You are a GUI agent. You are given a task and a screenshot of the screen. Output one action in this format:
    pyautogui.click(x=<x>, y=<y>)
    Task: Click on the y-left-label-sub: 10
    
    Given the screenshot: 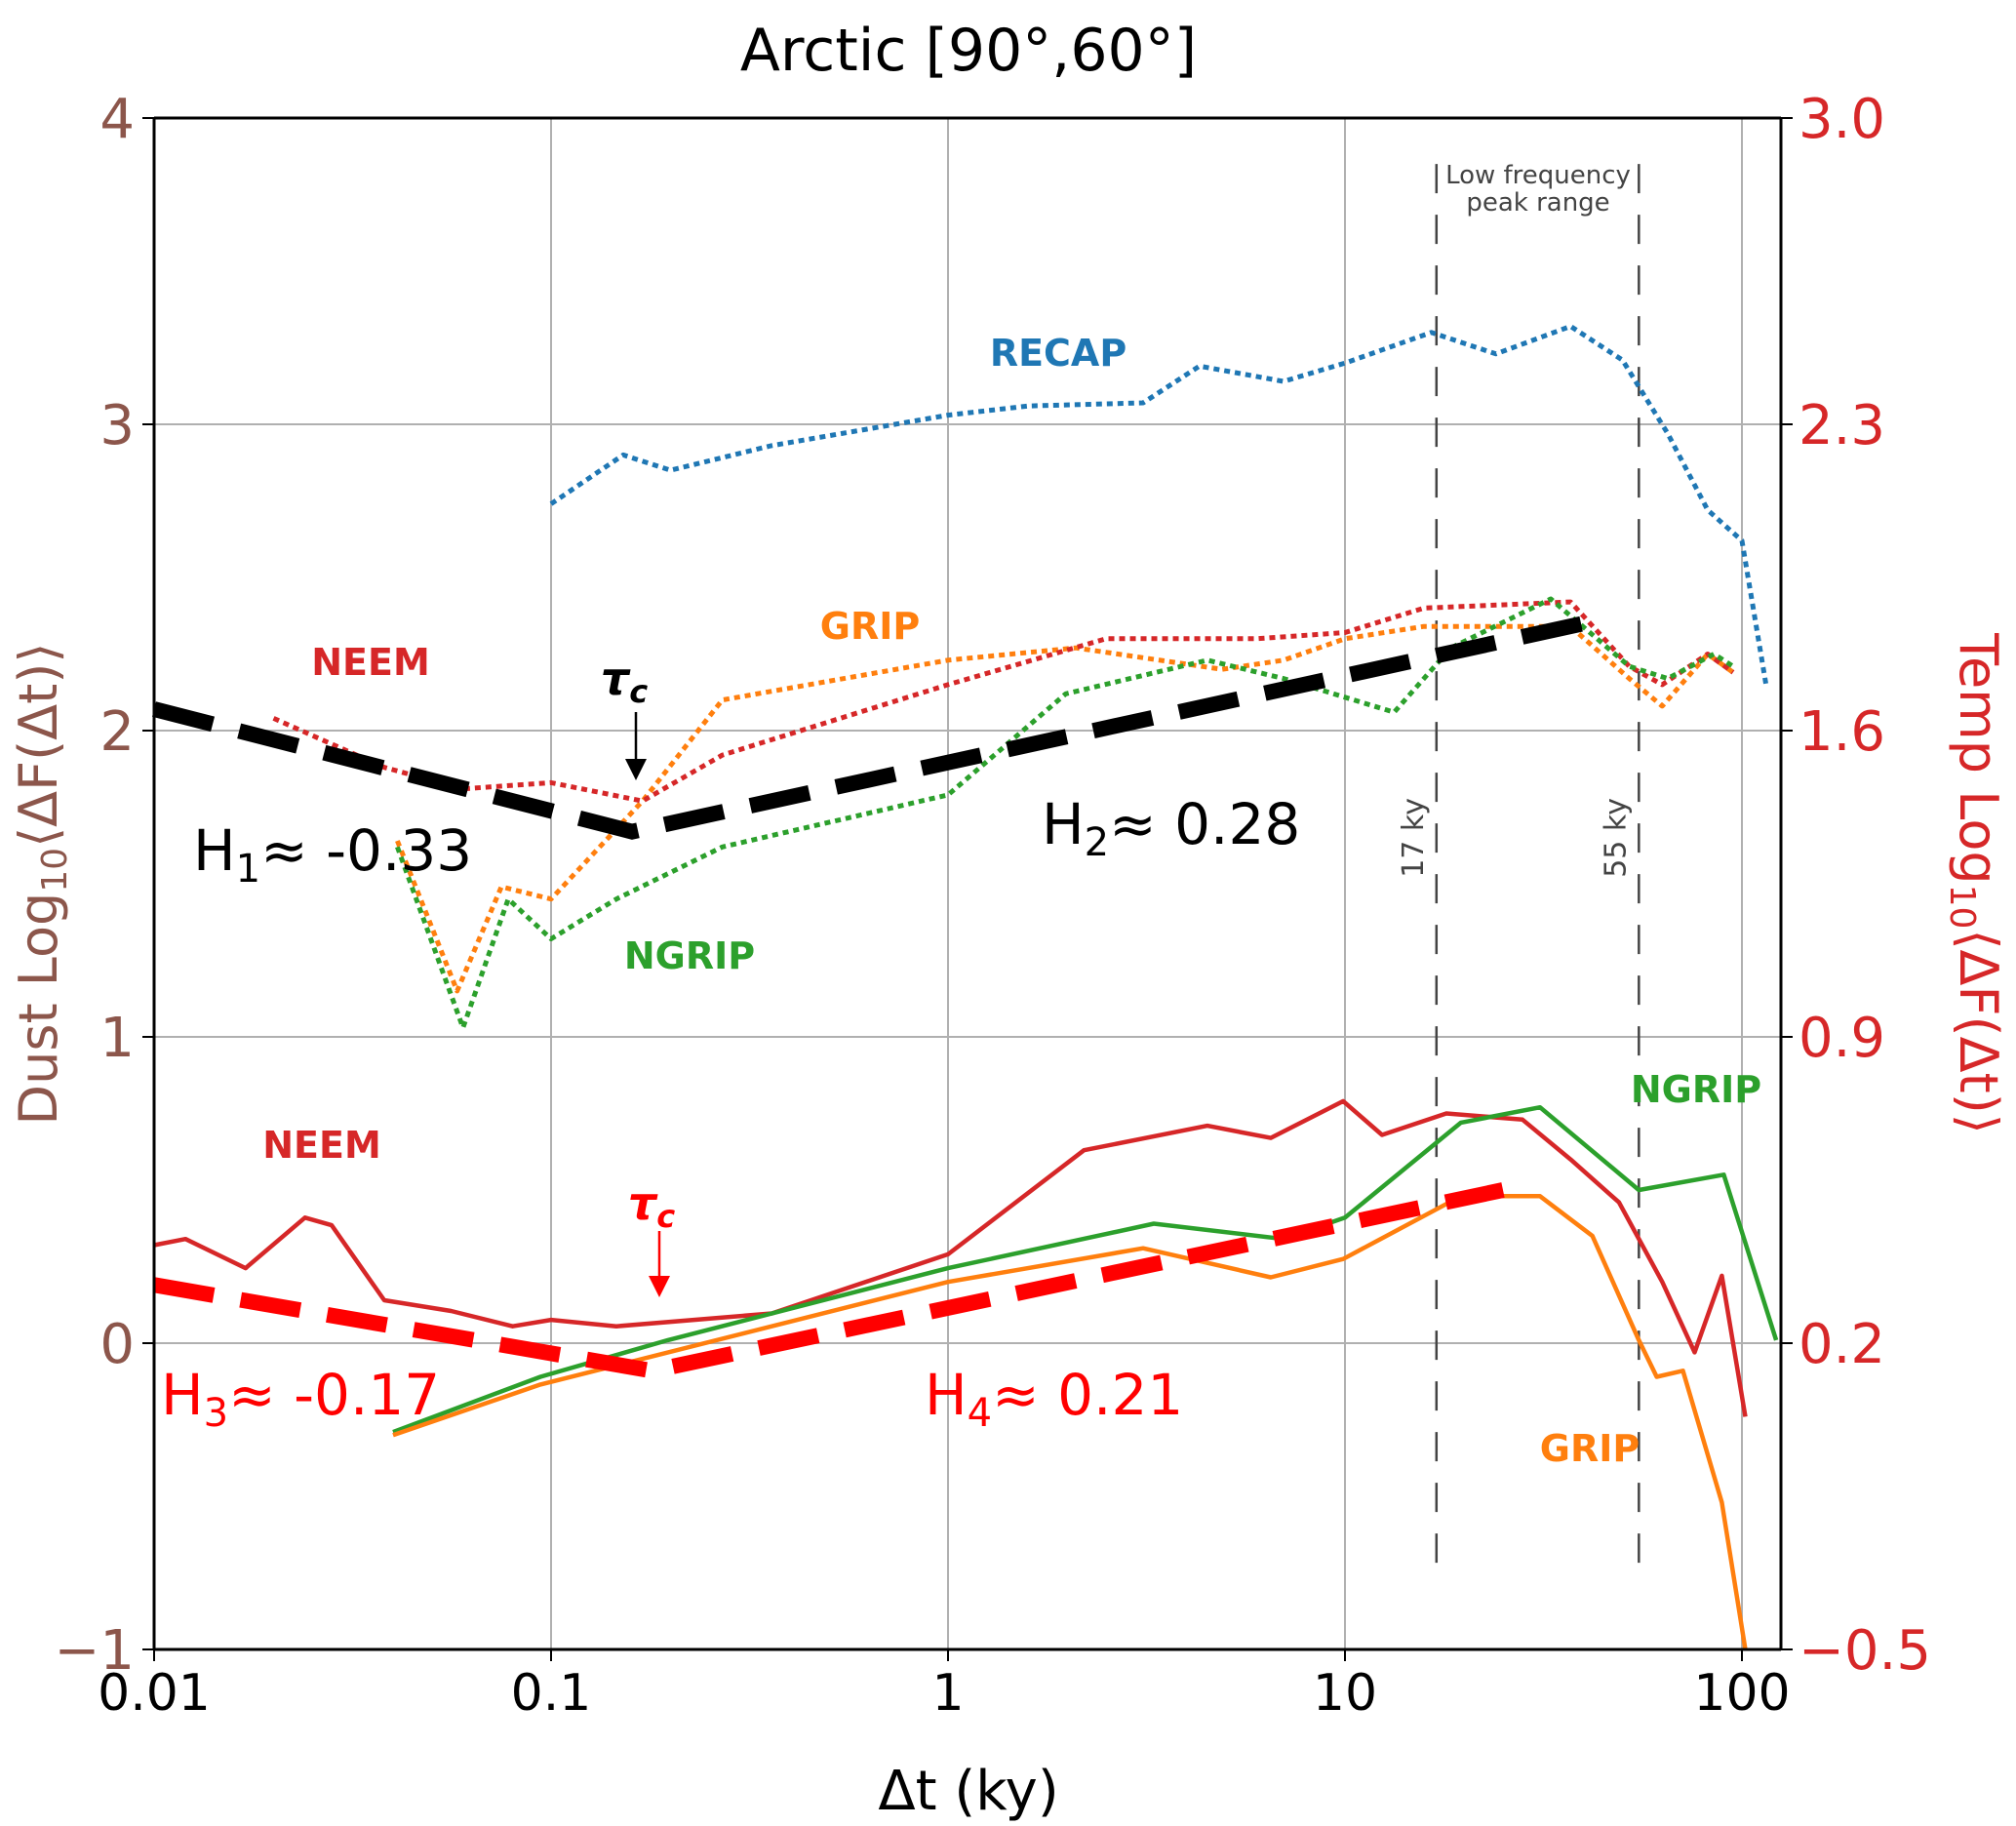 What is the action you would take?
    pyautogui.click(x=55, y=870)
    